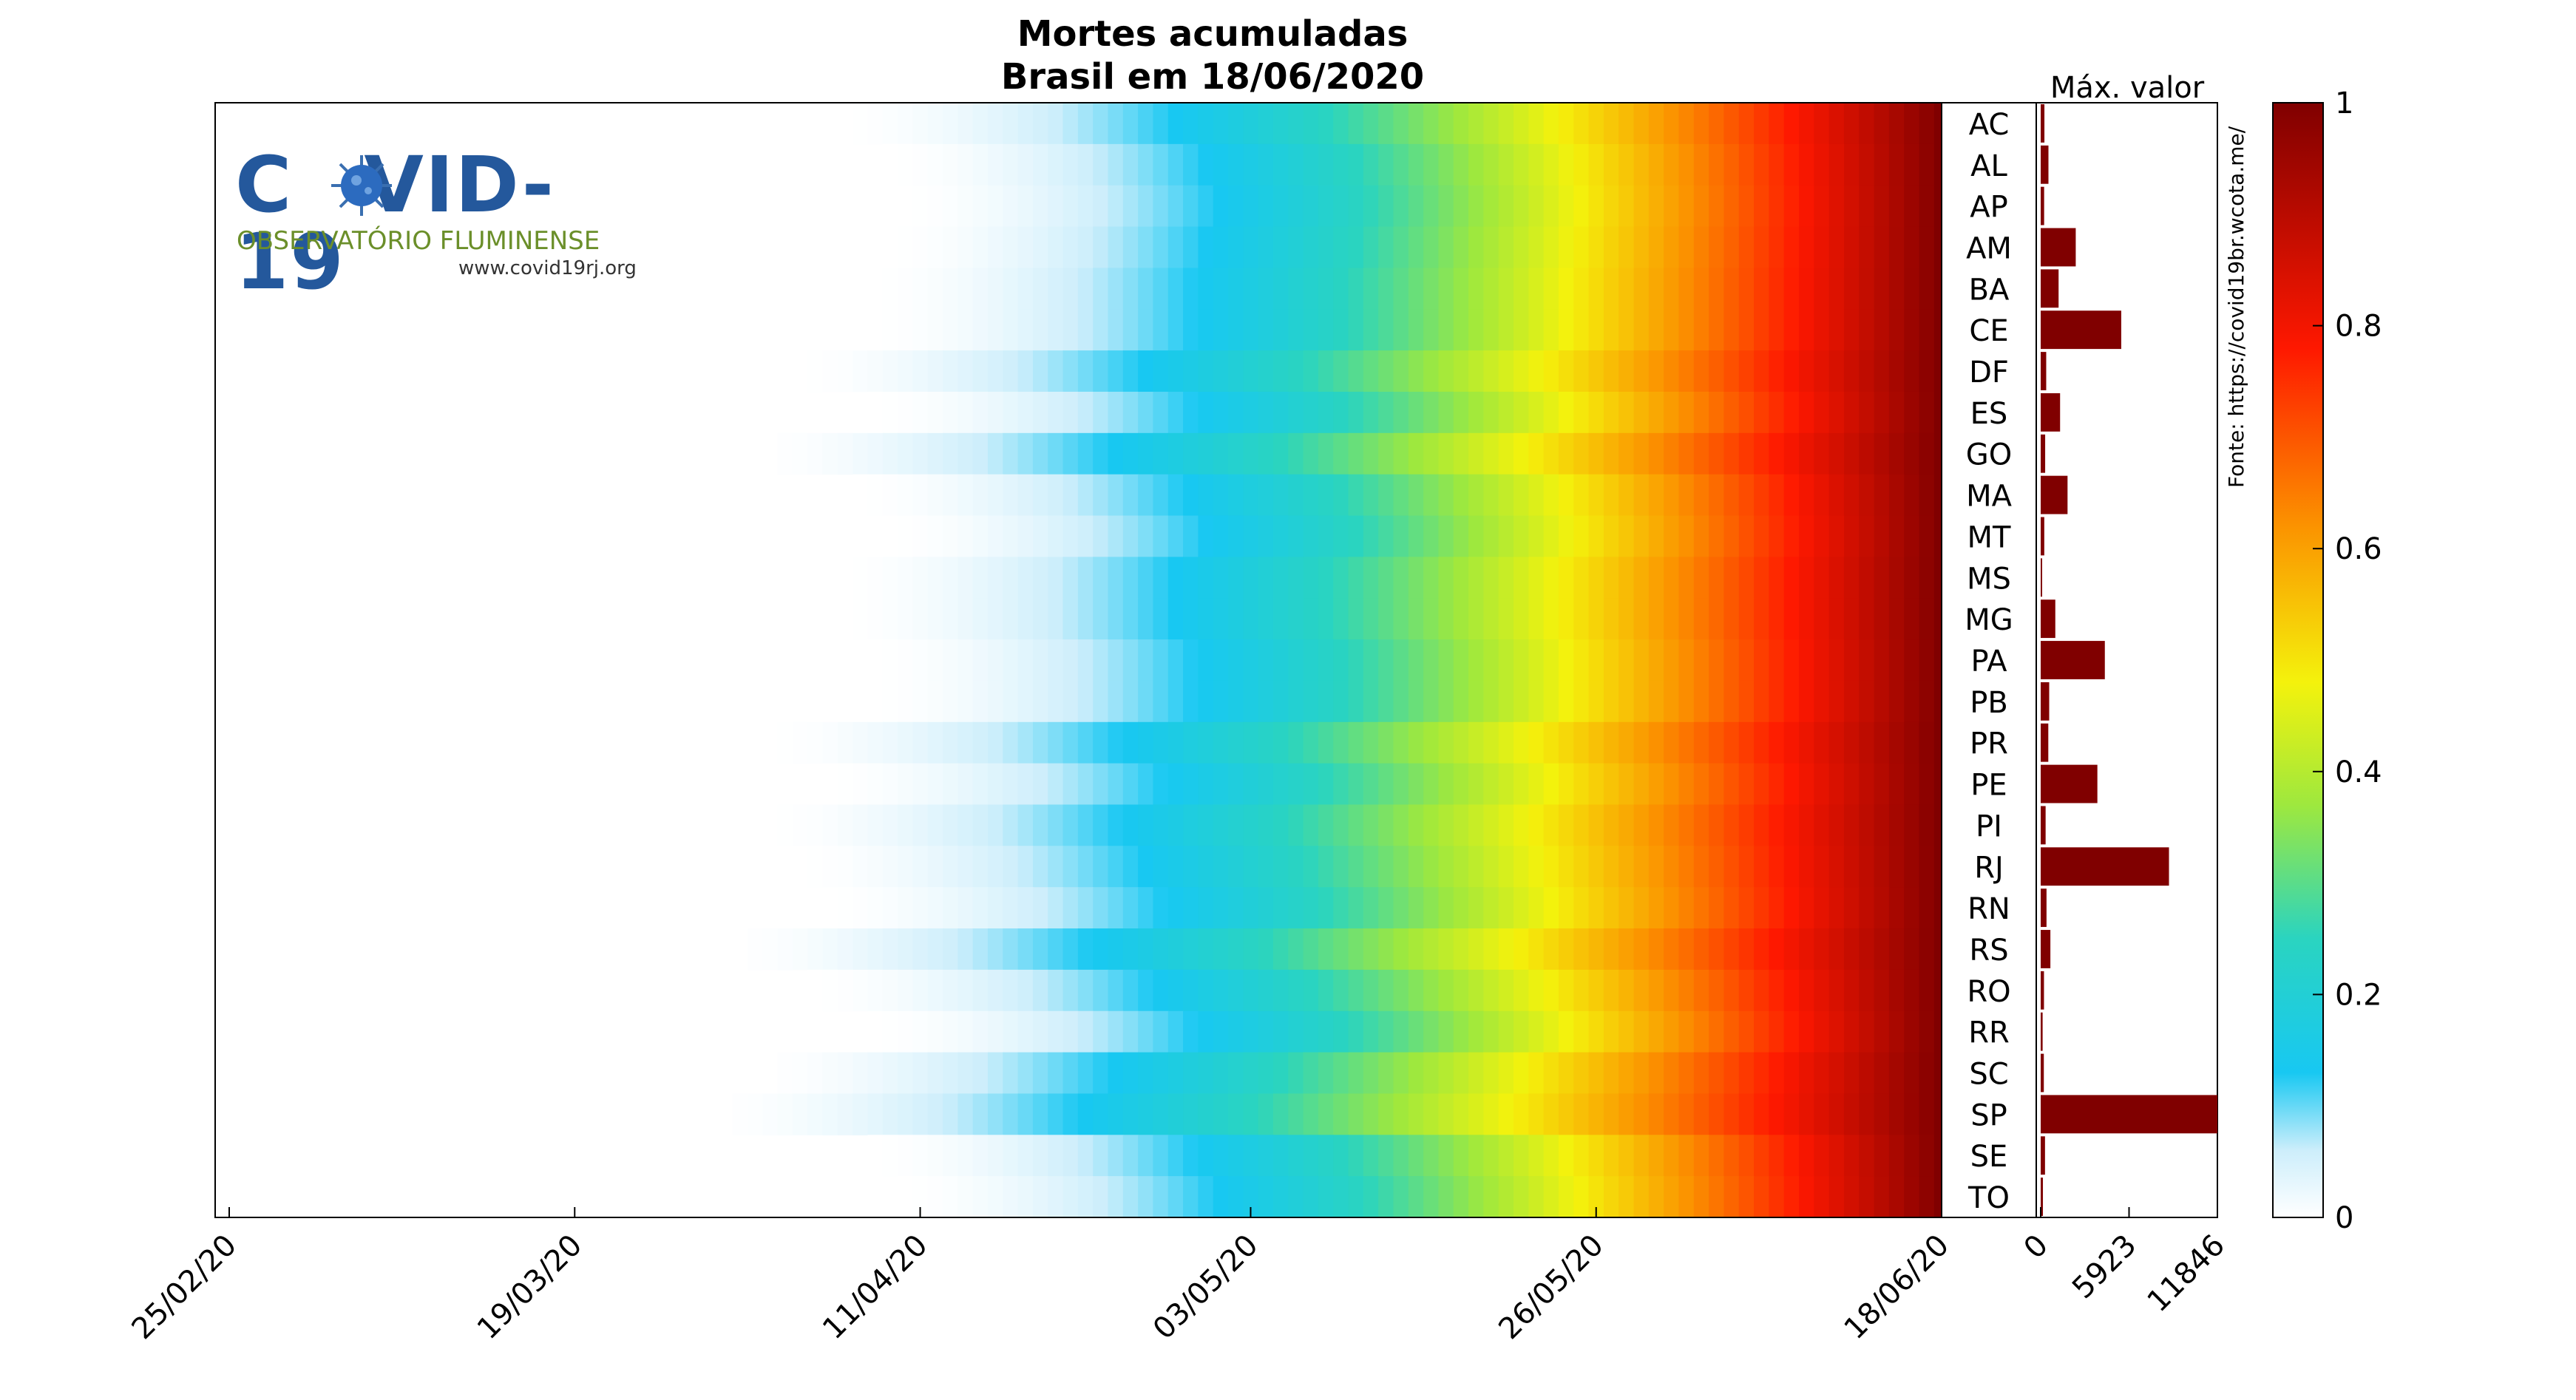 This screenshot has height=1400, width=2576. I want to click on state-label: AP, so click(1988, 208).